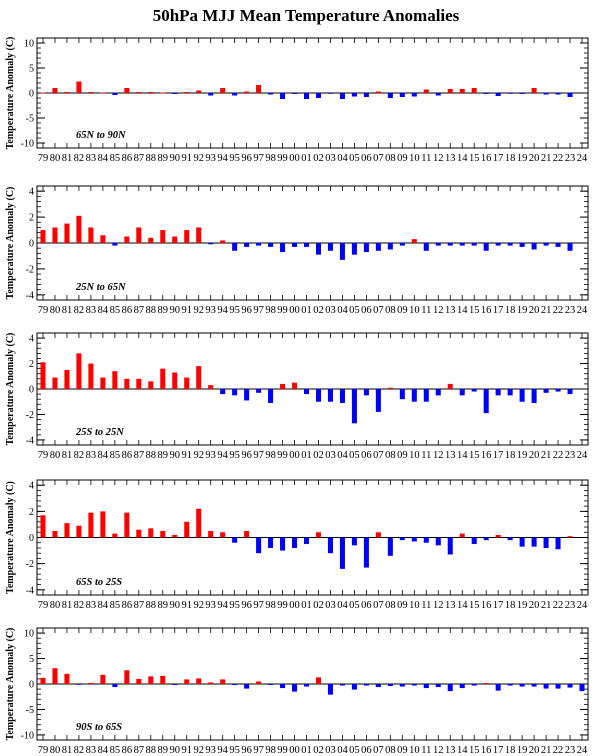 The height and width of the screenshot is (756, 612). Describe the element at coordinates (31, 218) in the screenshot. I see `panel-2-y-tick-label: 2` at that location.